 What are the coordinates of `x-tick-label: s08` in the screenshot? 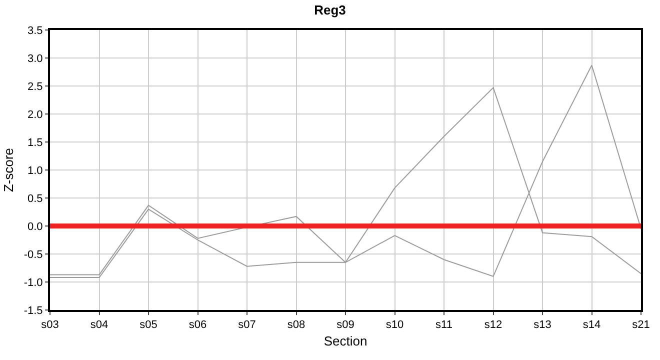 It's located at (296, 325).